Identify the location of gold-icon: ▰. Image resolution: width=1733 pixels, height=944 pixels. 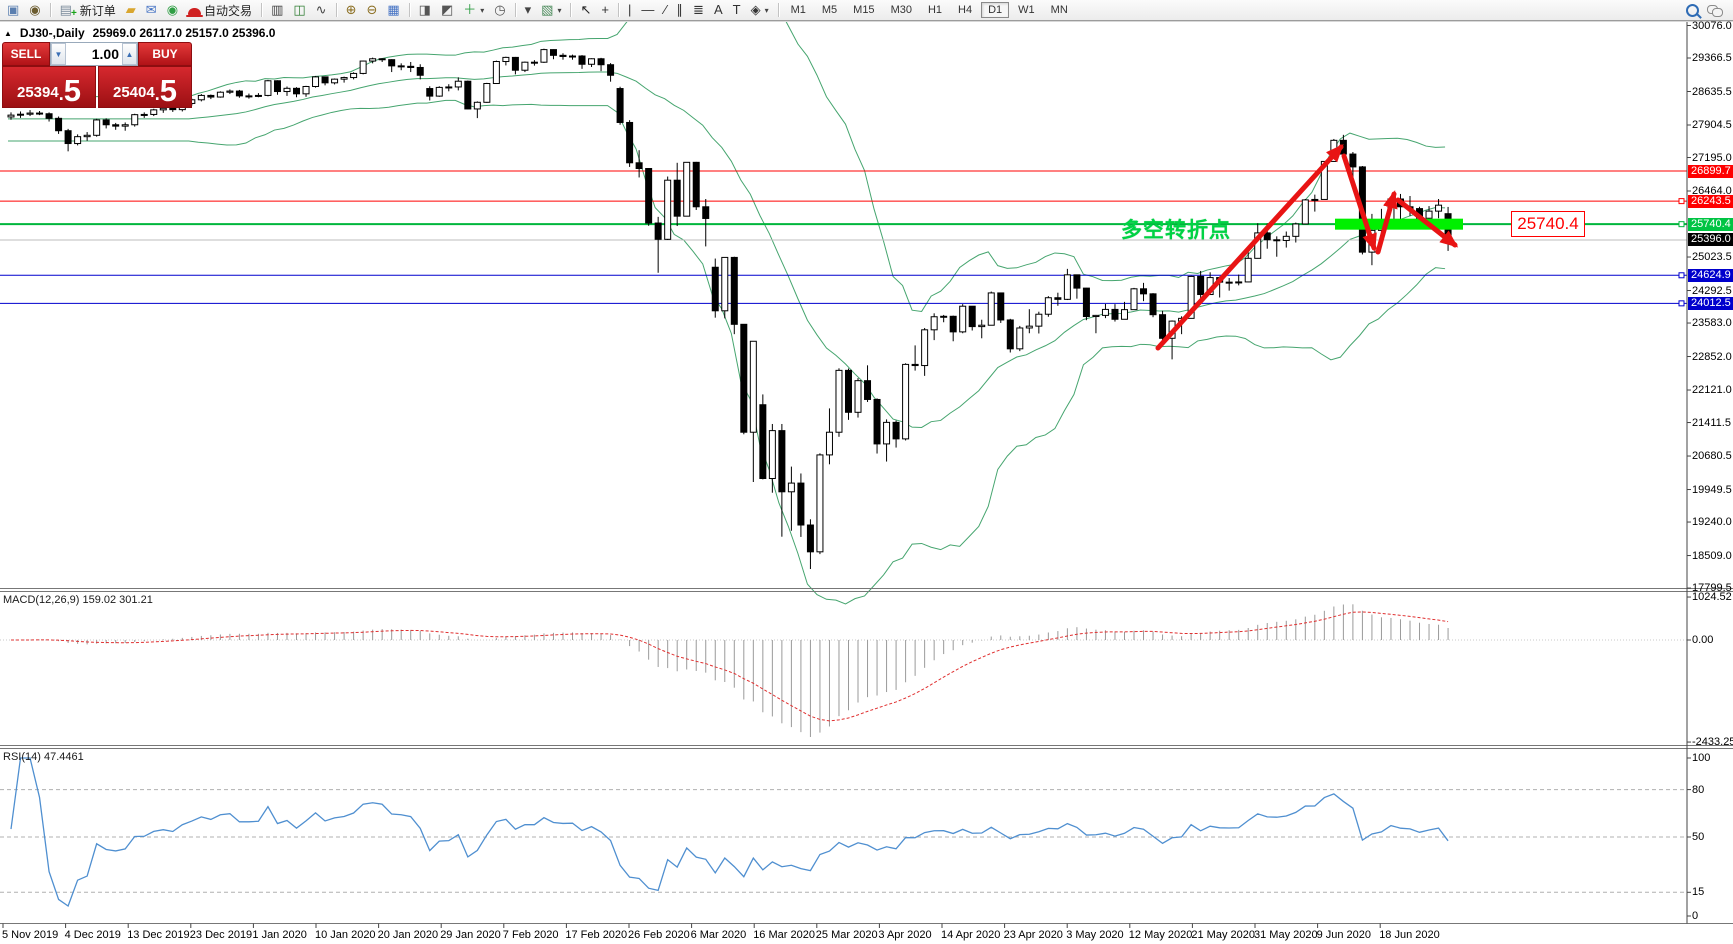
(131, 10).